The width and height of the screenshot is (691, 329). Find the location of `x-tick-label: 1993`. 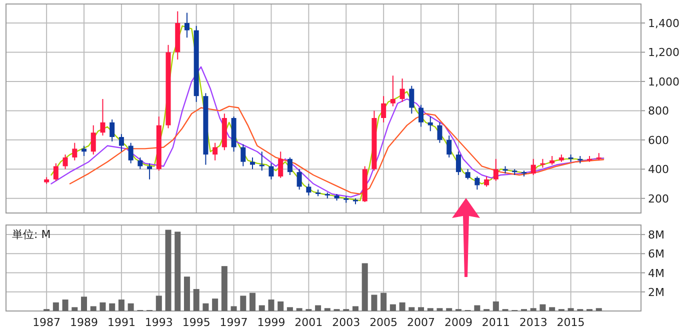

x-tick-label: 1993 is located at coordinates (158, 322).